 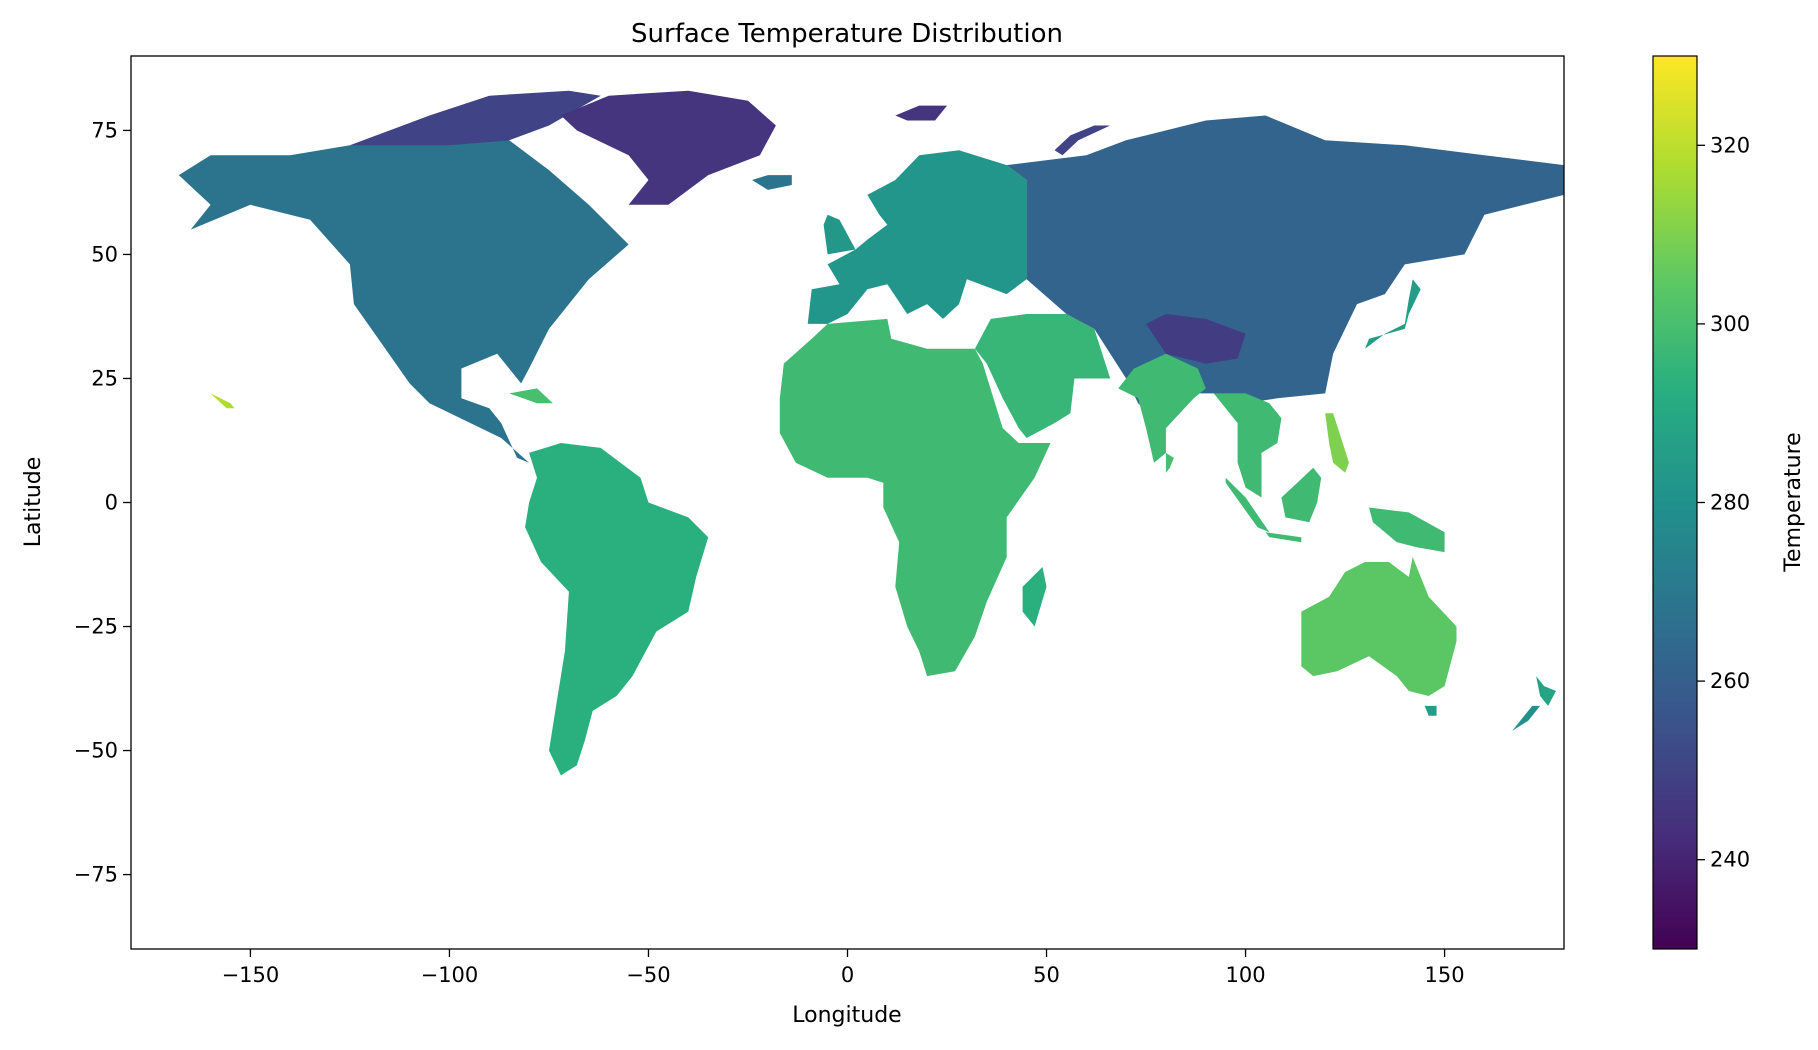 What do you see at coordinates (96, 751) in the screenshot?
I see `y-tick-label: −50` at bounding box center [96, 751].